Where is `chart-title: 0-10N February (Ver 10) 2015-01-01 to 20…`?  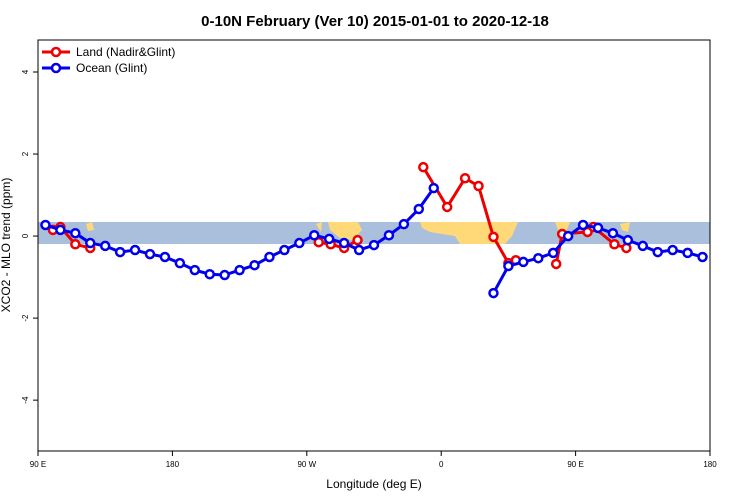 chart-title: 0-10N February (Ver 10) 2015-01-01 to 20… is located at coordinates (375, 21).